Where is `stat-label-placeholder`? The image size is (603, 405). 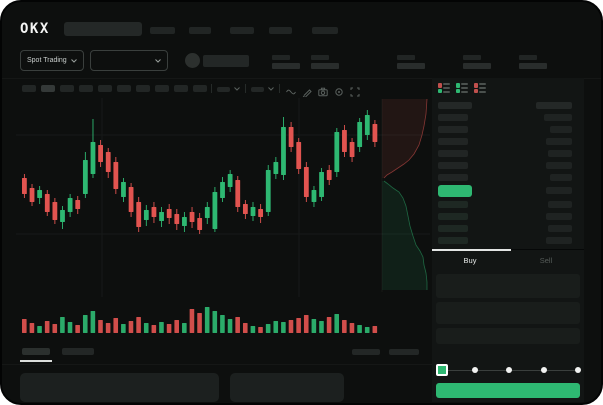 stat-label-placeholder is located at coordinates (472, 57).